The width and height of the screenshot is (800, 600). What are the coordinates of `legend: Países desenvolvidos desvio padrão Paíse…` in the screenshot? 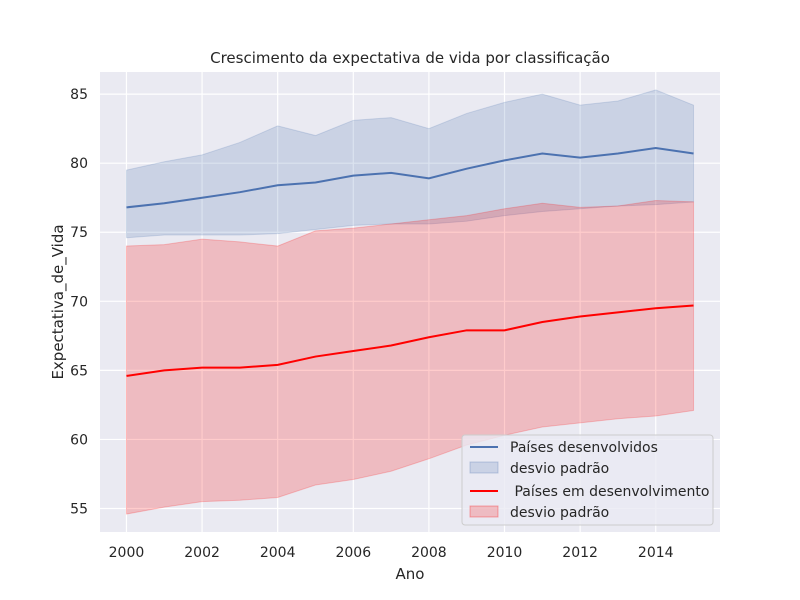 It's located at (587, 480).